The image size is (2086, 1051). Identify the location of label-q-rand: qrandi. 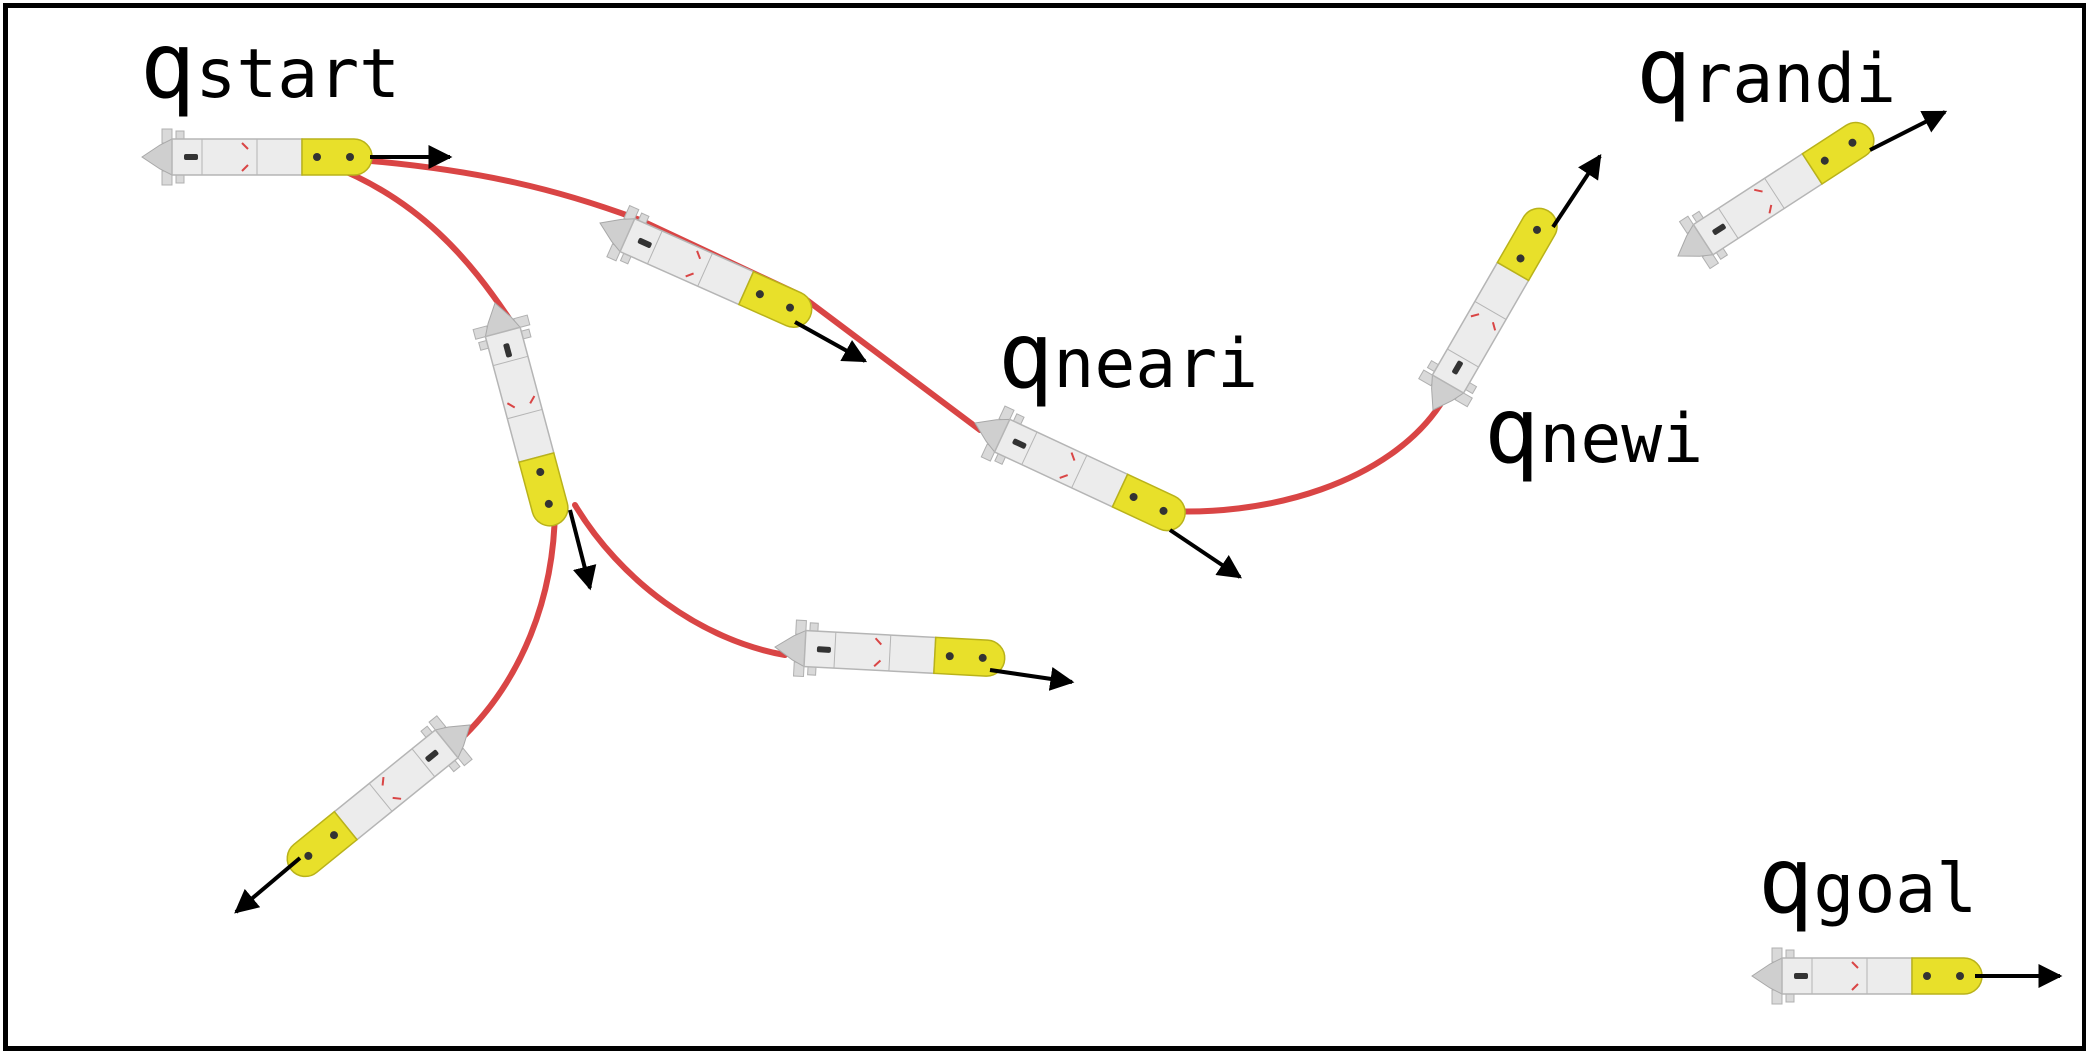
(1766, 71).